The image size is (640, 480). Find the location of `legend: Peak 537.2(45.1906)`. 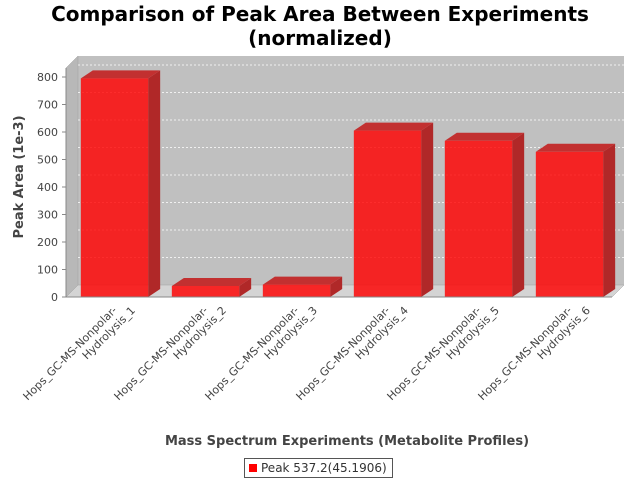

legend: Peak 537.2(45.1906) is located at coordinates (318, 468).